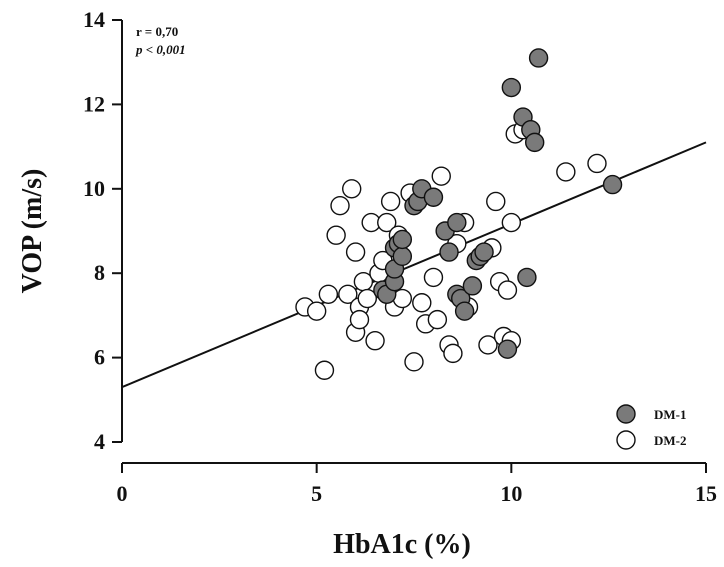 The height and width of the screenshot is (567, 724). I want to click on p-value-annotation: p < 0,001, so click(160, 49).